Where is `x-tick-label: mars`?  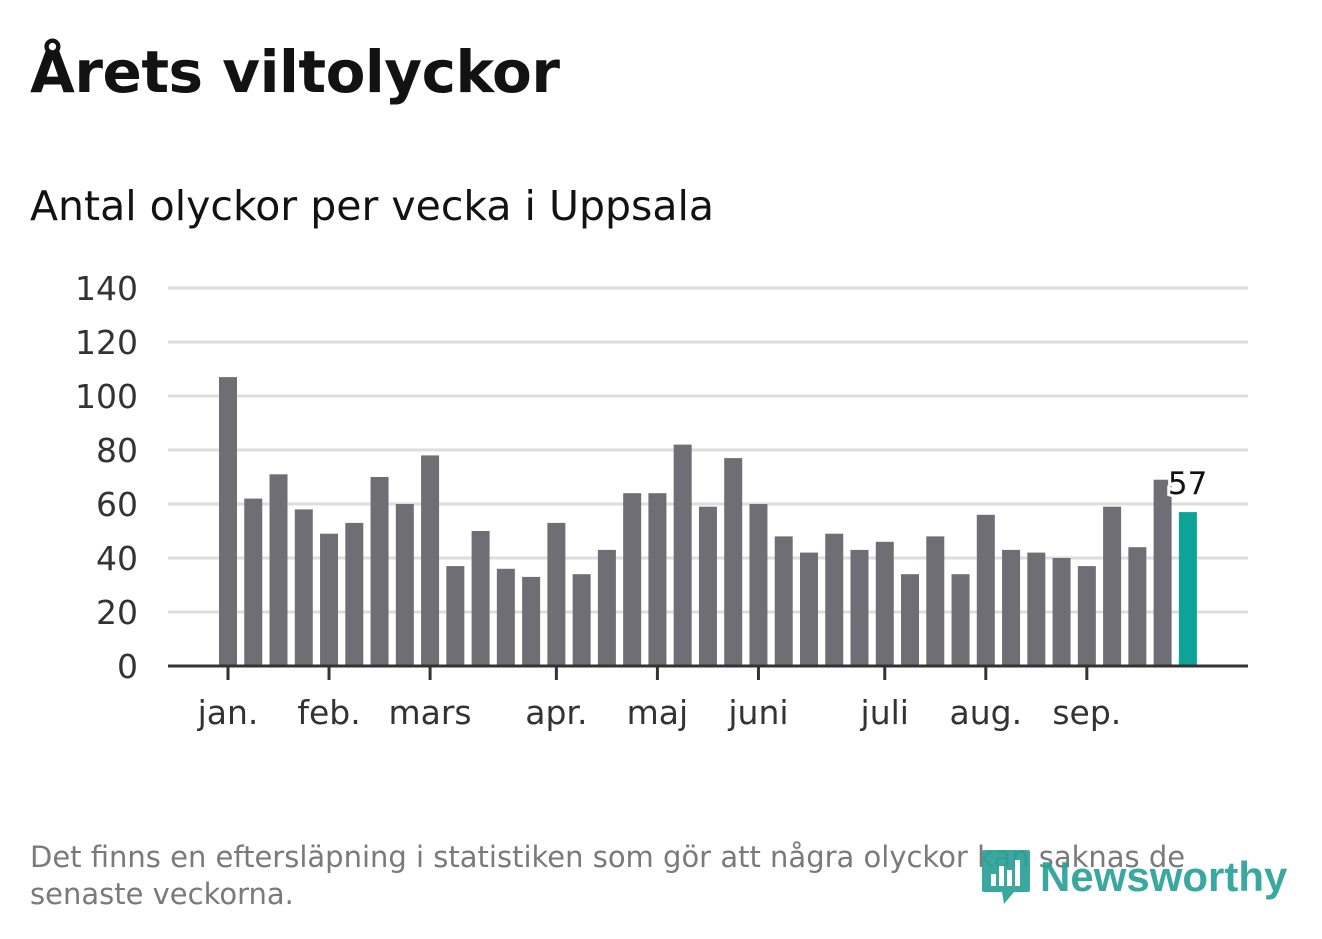 x-tick-label: mars is located at coordinates (430, 712).